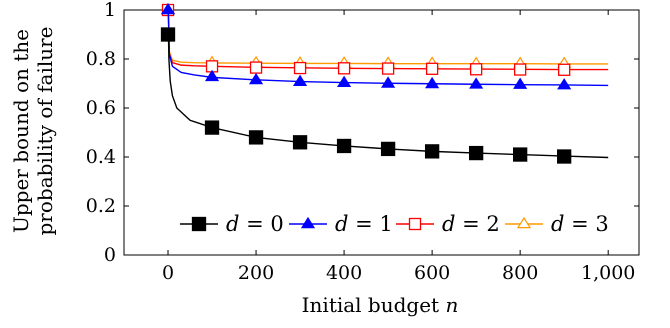 The height and width of the screenshot is (328, 670). I want to click on legend: d = 0 d = 1 d = 2 d = 3, so click(394, 224).